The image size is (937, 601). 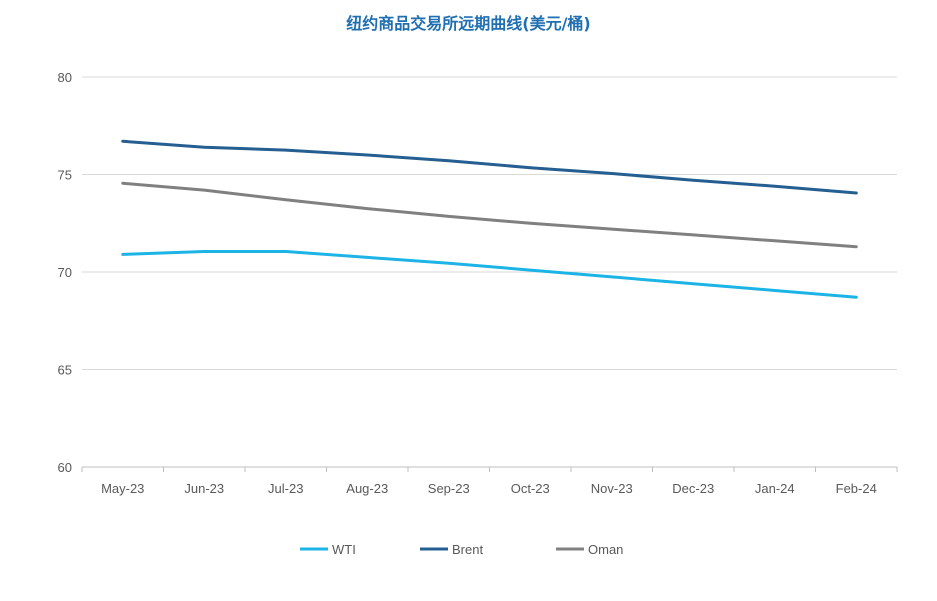 I want to click on x-tick-label: Oct-23, so click(x=530, y=488).